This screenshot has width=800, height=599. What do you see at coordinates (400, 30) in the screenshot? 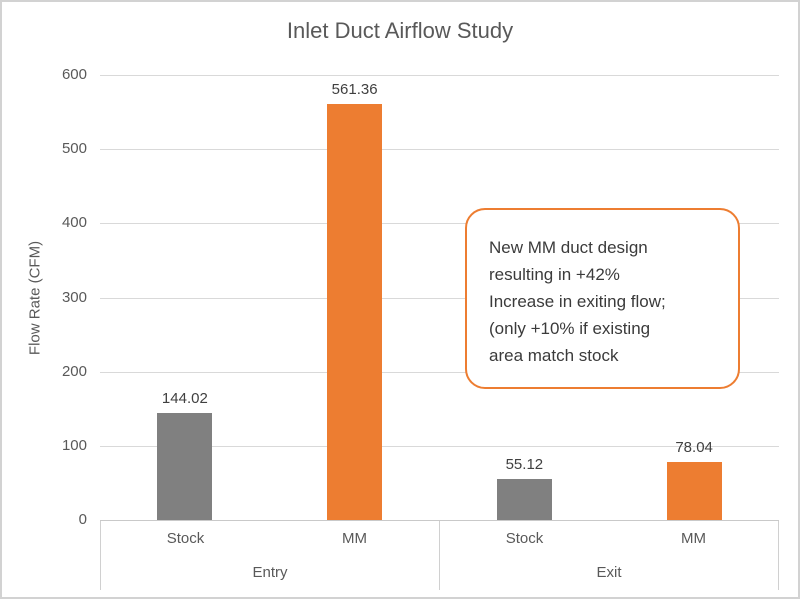
I see `chart-title: Inlet Duct Airflow Study` at bounding box center [400, 30].